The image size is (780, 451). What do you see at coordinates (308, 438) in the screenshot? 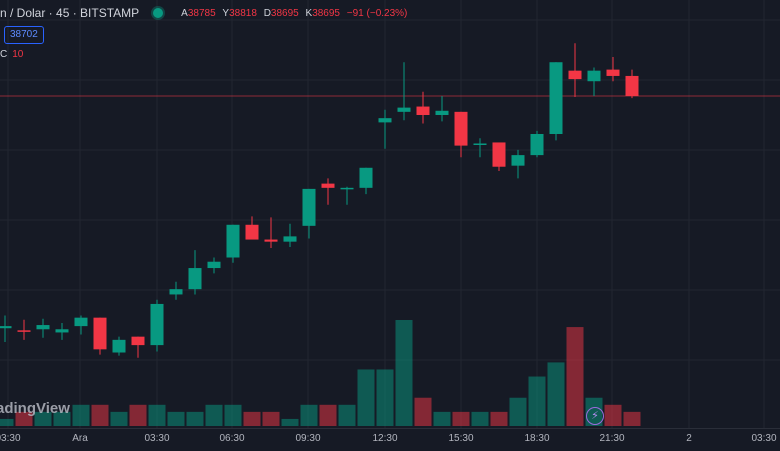
I see `time-tick: 09:30` at bounding box center [308, 438].